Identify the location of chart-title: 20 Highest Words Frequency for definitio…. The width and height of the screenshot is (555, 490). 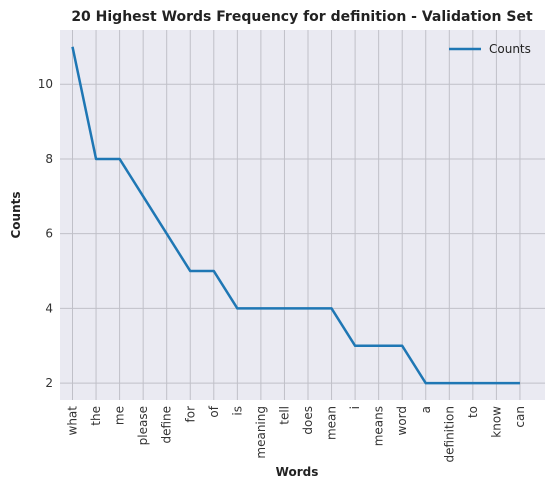
(302, 17).